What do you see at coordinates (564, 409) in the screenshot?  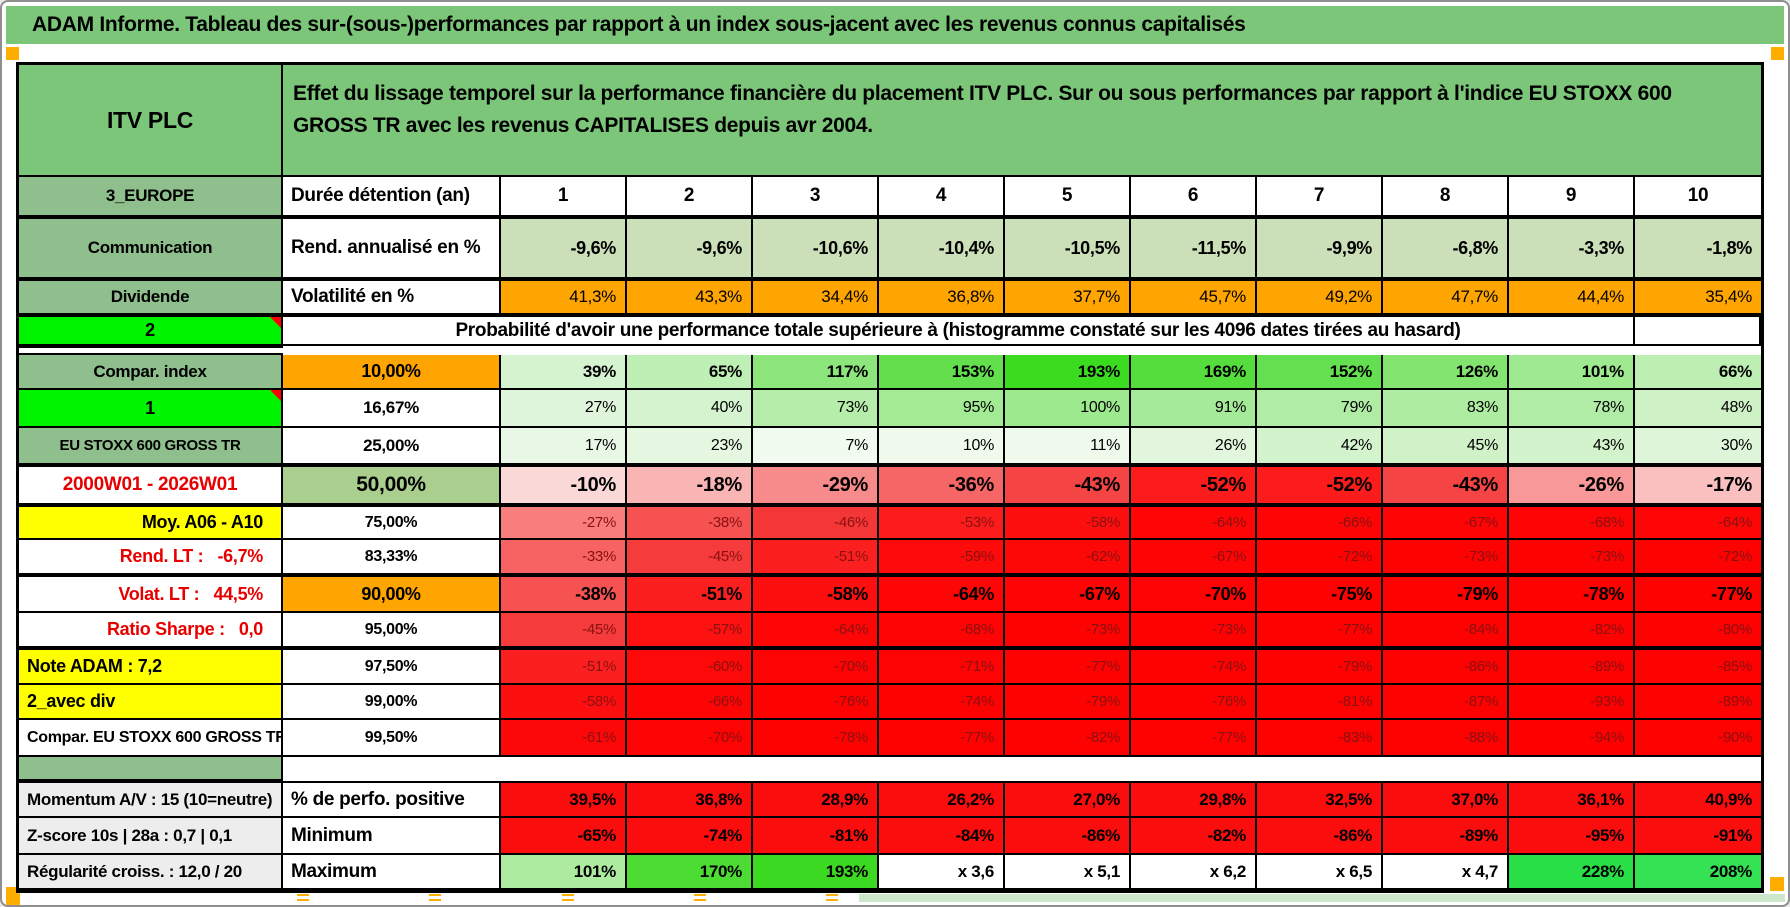 I see `pct-16-67-c1: 27%` at bounding box center [564, 409].